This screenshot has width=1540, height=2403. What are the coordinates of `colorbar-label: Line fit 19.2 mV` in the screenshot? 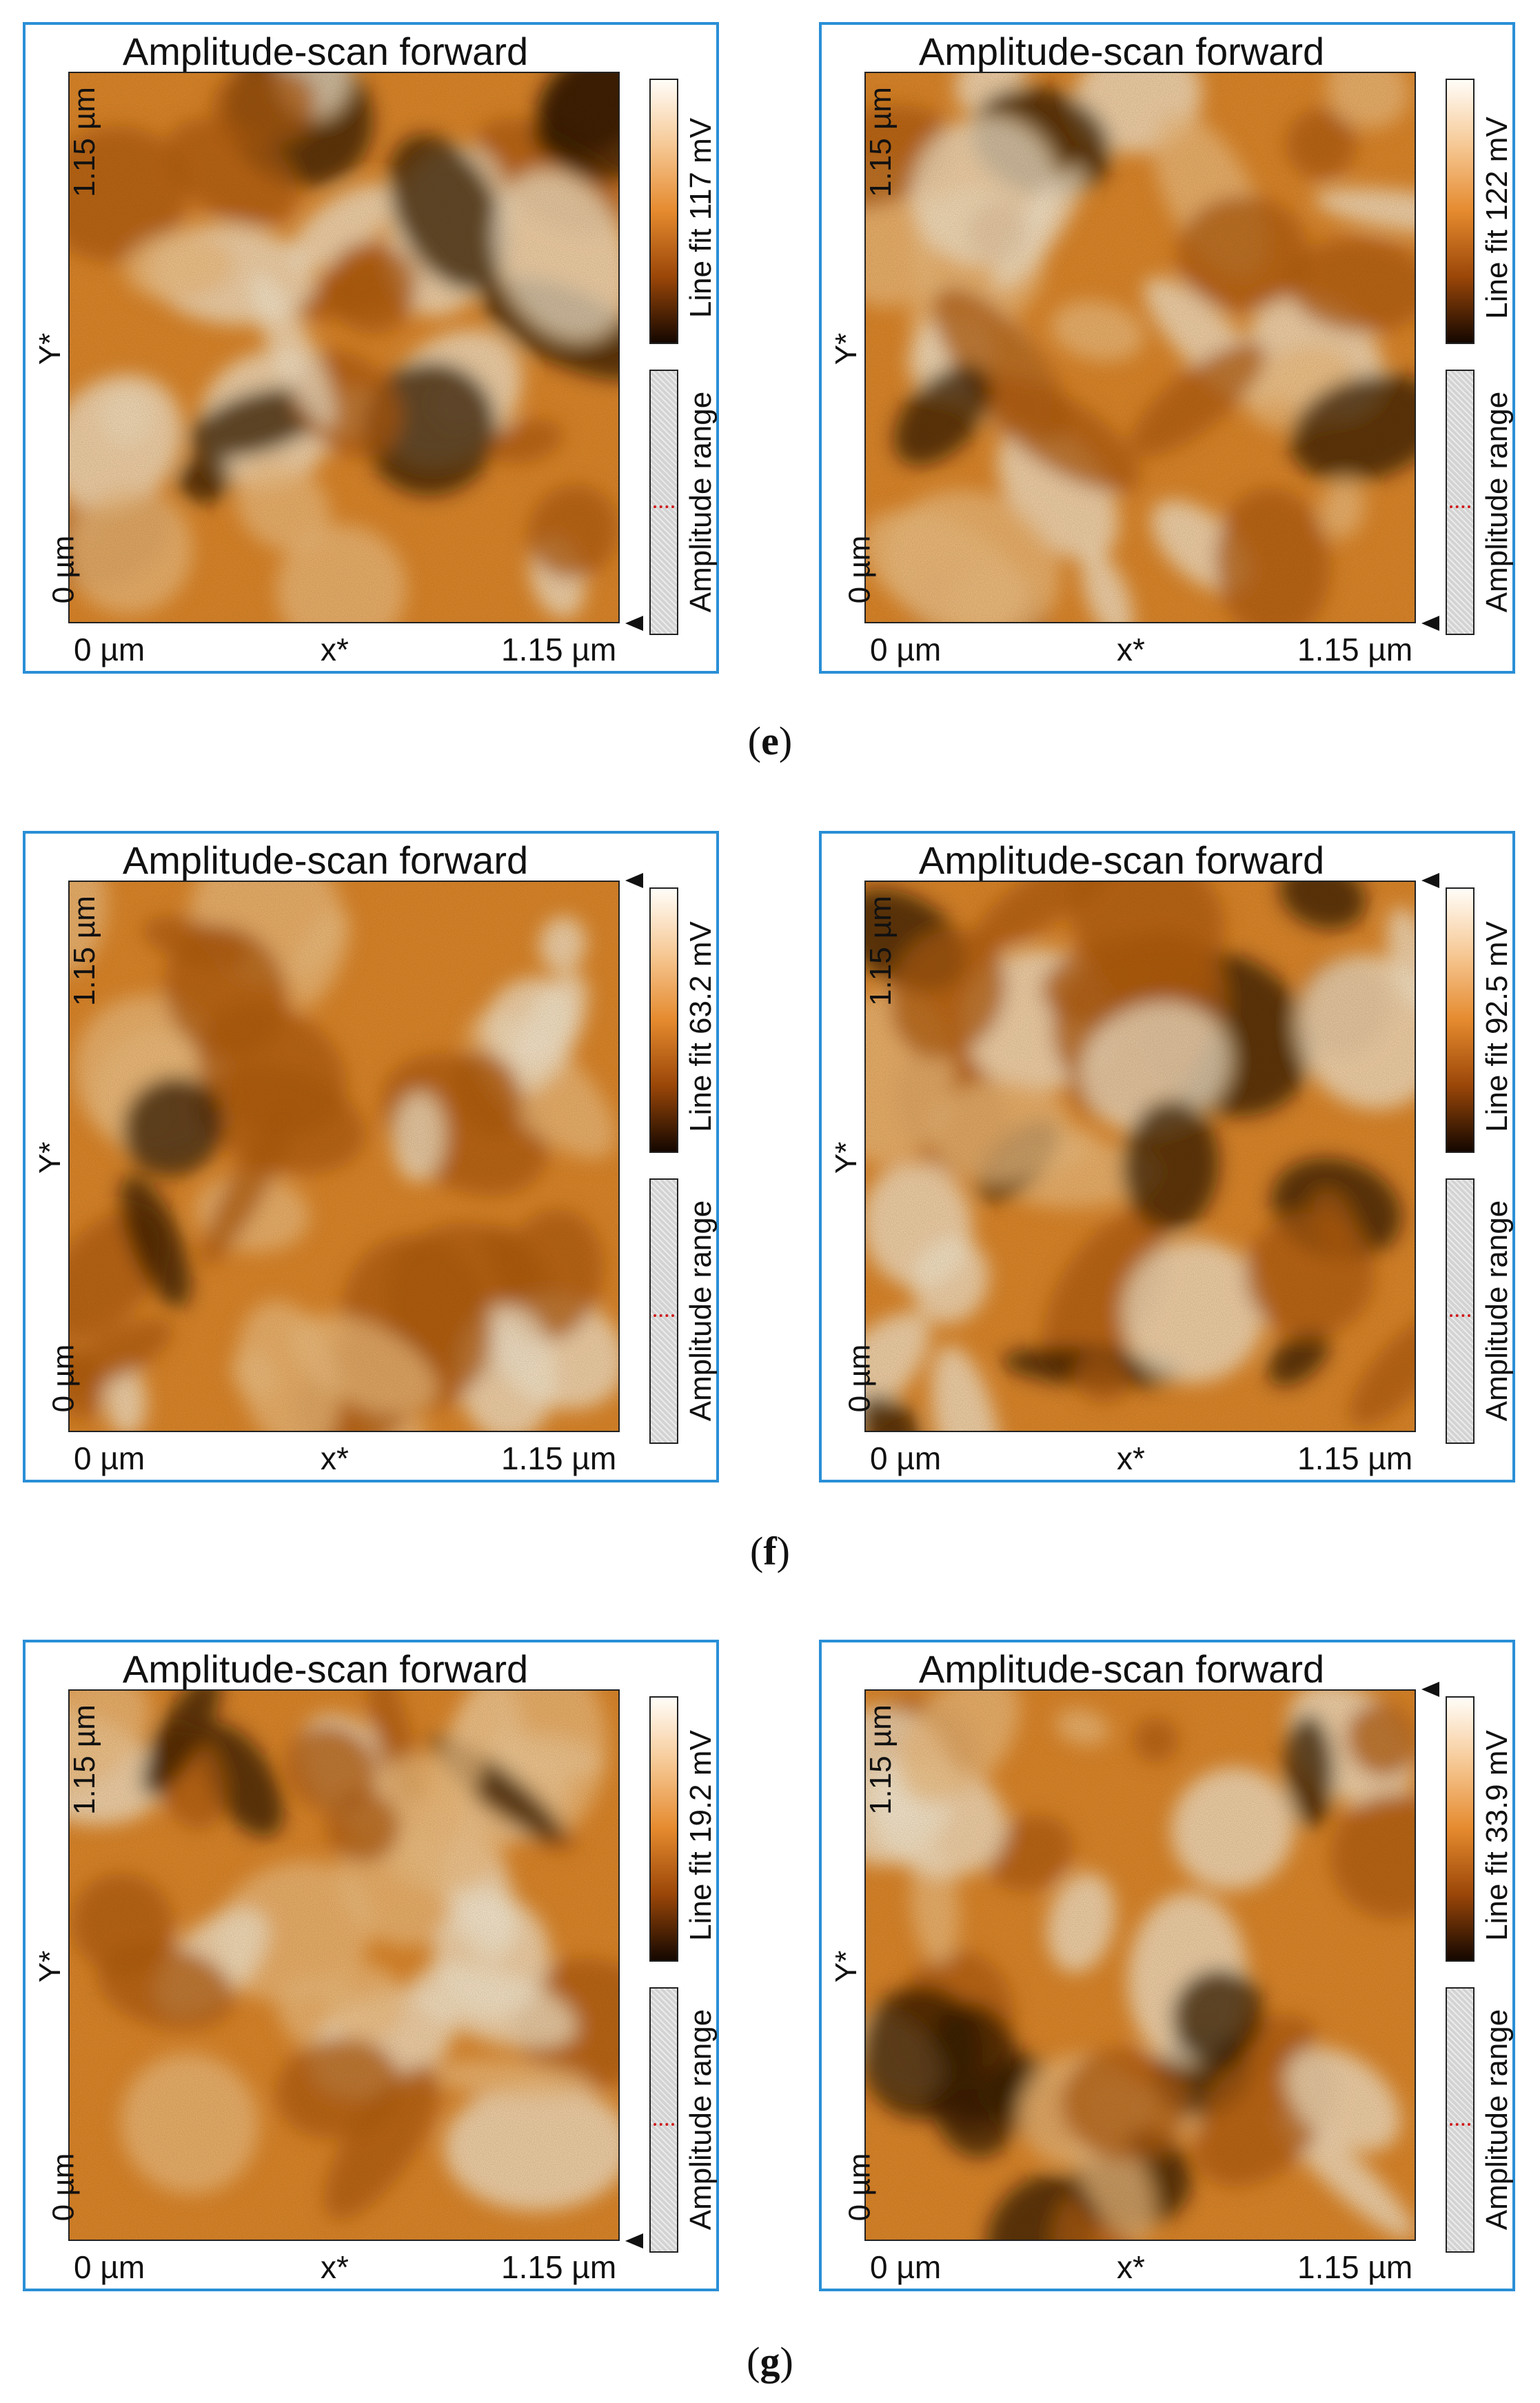 It's located at (701, 1836).